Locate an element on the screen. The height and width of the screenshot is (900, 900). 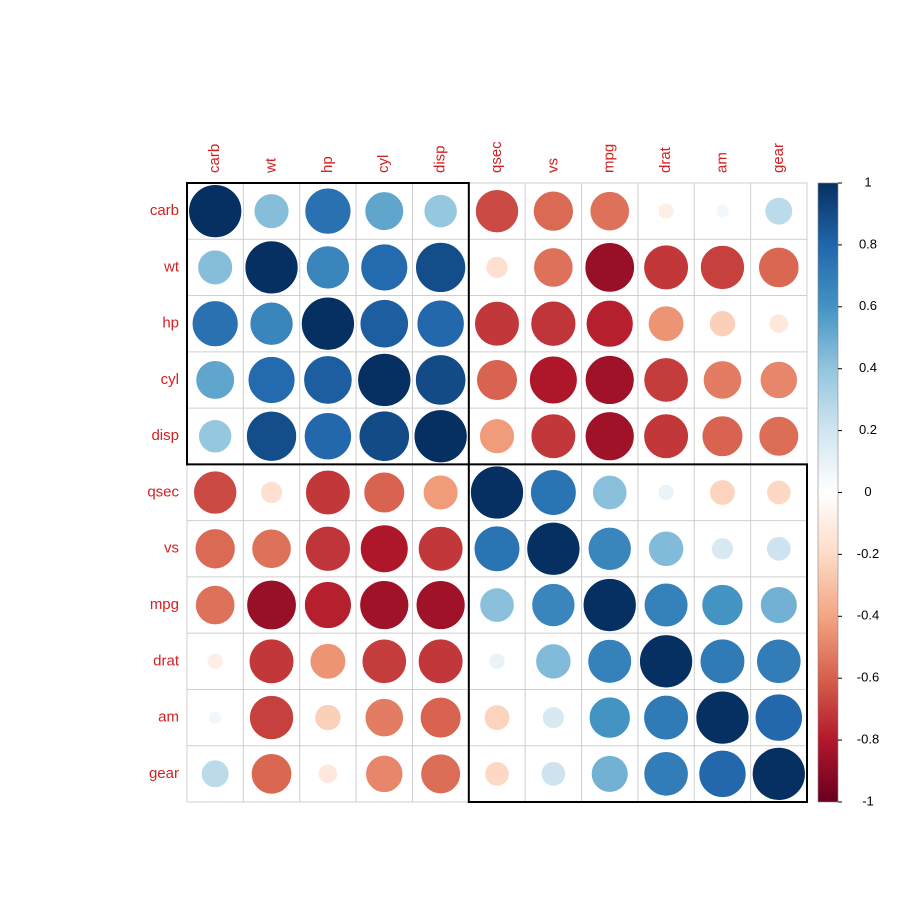
row-label: cyl is located at coordinates (170, 379).